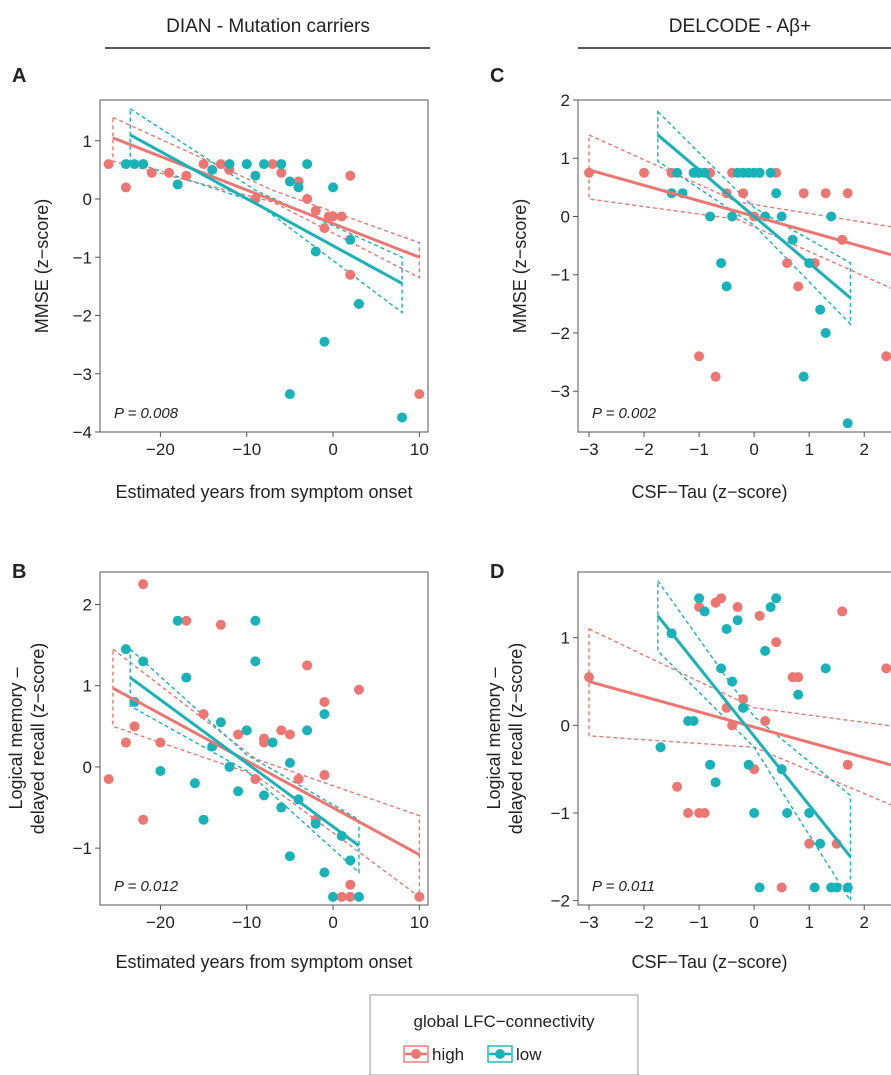 The image size is (891, 1075). What do you see at coordinates (740, 26) in the screenshot?
I see `group-title-delcode: DELCODE - Aβ+` at bounding box center [740, 26].